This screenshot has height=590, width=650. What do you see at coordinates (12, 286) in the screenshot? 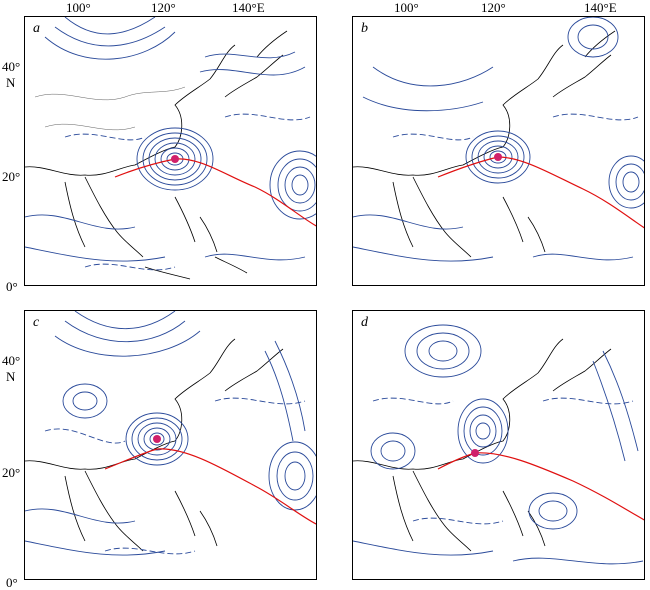
I see `lat-label-0-top: 0°` at bounding box center [12, 286].